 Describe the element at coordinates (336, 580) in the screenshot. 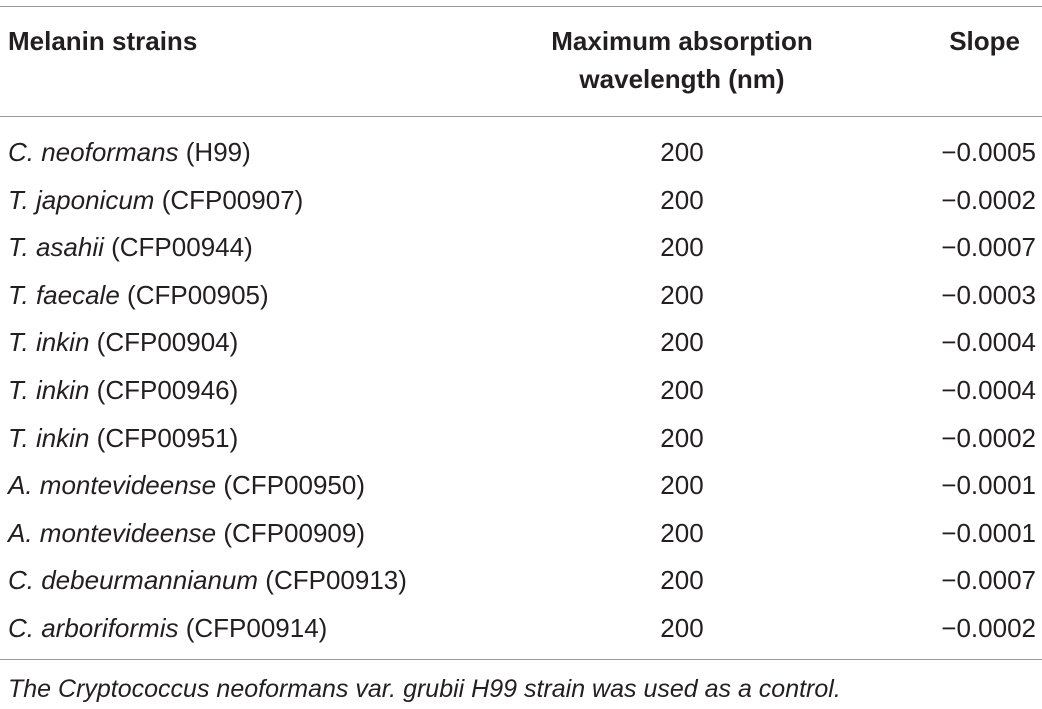

I see `strain-code: (CFP00913)` at that location.